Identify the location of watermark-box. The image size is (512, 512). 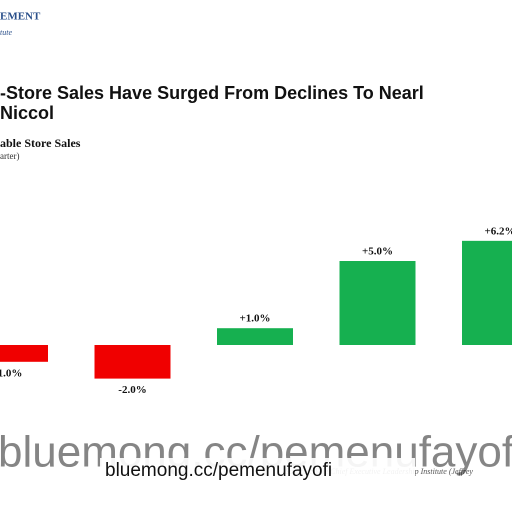
(257, 471).